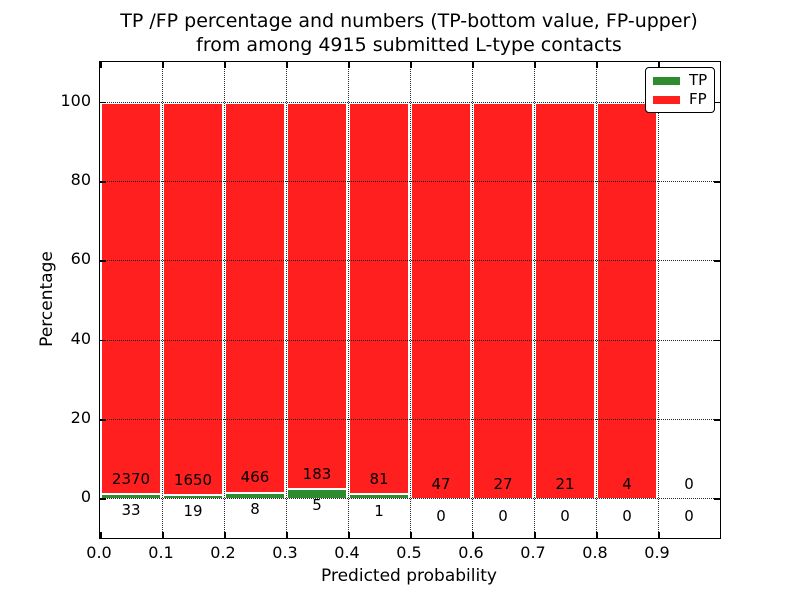 The width and height of the screenshot is (800, 600). What do you see at coordinates (379, 510) in the screenshot?
I see `tp-count-label: 1` at bounding box center [379, 510].